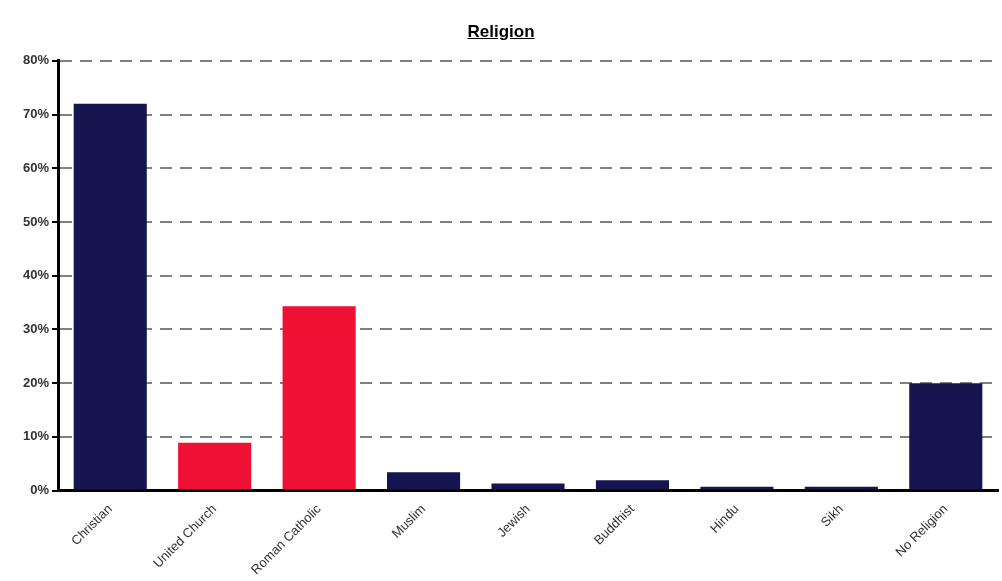 This screenshot has width=1002, height=581. Describe the element at coordinates (36, 114) in the screenshot. I see `y-tick-label: 70%` at that location.